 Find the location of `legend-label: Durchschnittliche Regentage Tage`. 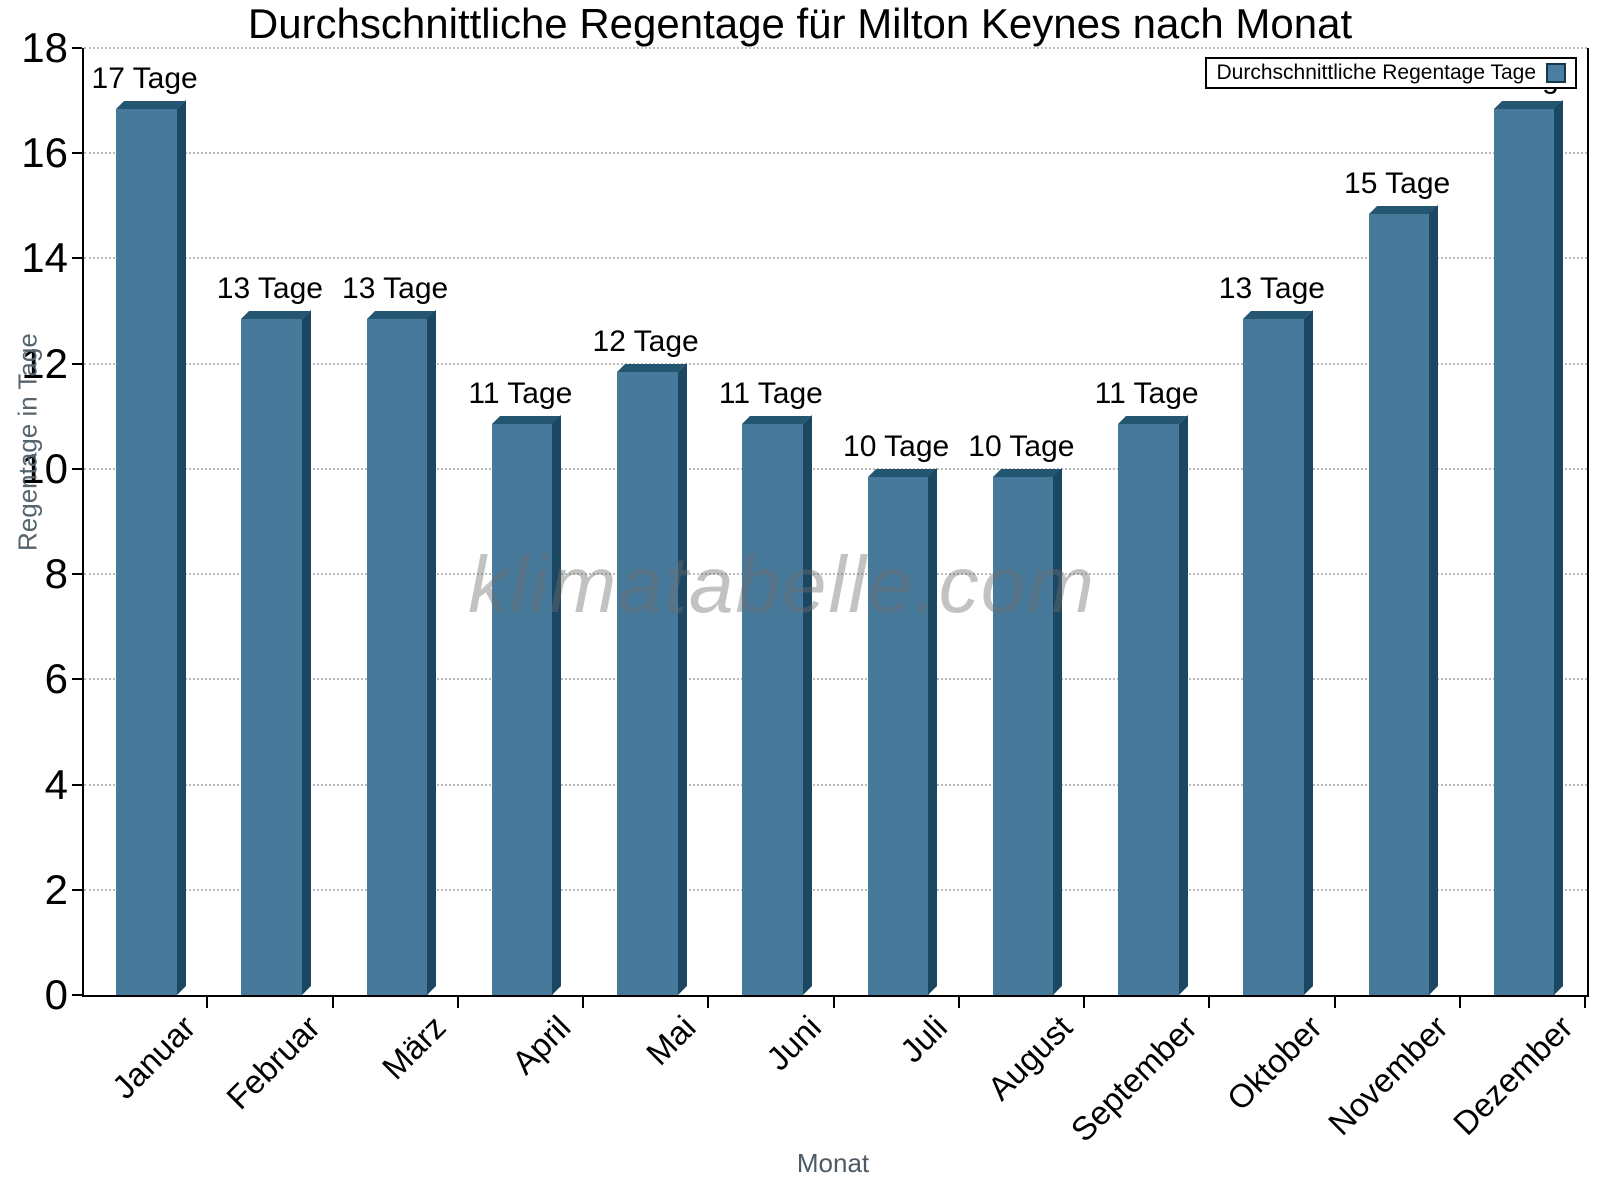

legend-label: Durchschnittliche Regentage Tage is located at coordinates (1376, 72).